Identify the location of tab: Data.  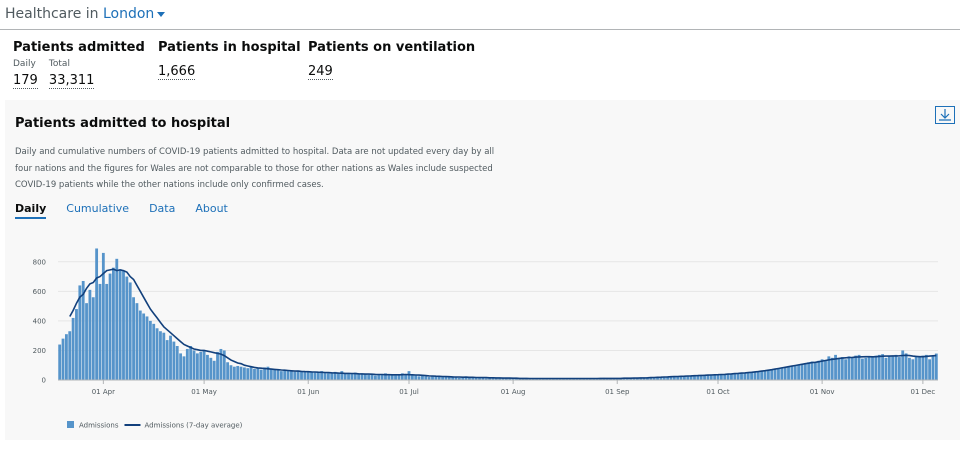
(162, 208).